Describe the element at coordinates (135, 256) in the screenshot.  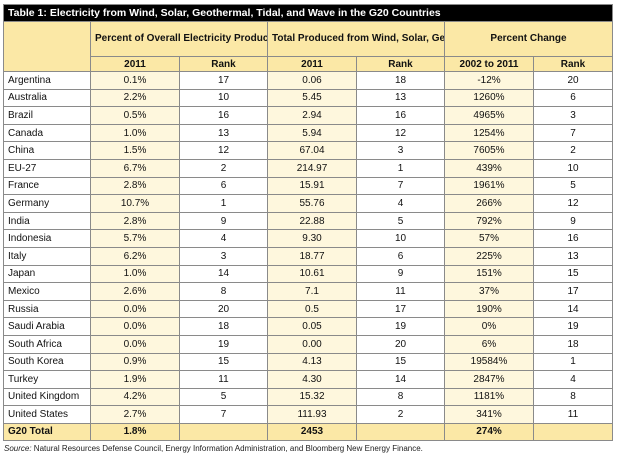
I see `percent-2011-cell: 6.2%` at that location.